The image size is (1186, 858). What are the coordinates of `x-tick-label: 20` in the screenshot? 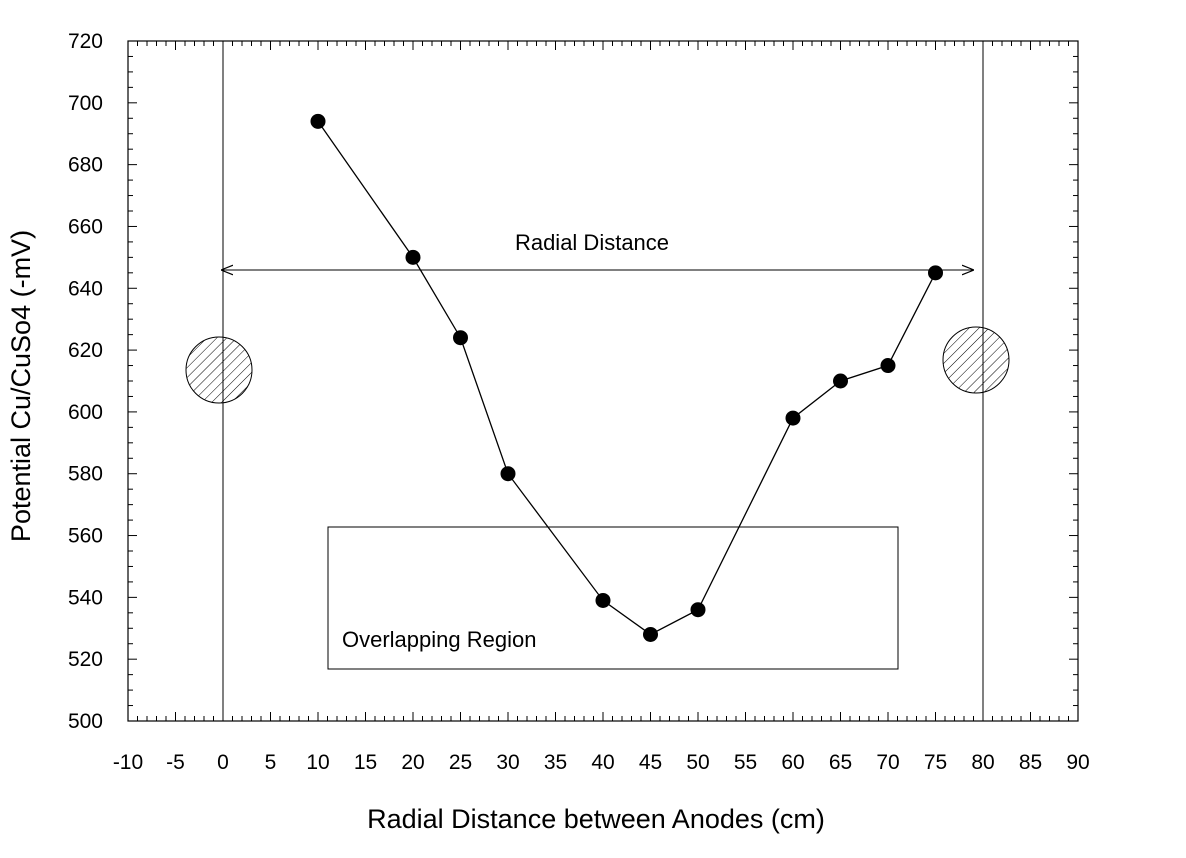 It's located at (412, 762).